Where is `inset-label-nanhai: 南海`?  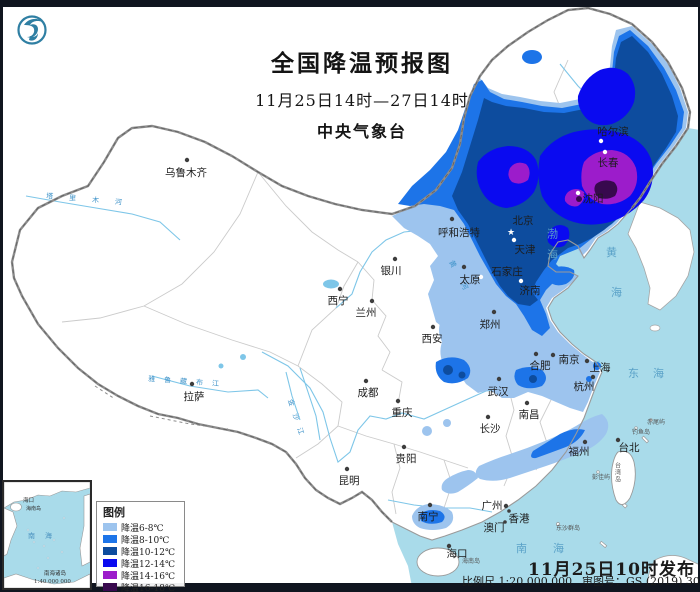 inset-label-nanhai: 南海 is located at coordinates (45, 535).